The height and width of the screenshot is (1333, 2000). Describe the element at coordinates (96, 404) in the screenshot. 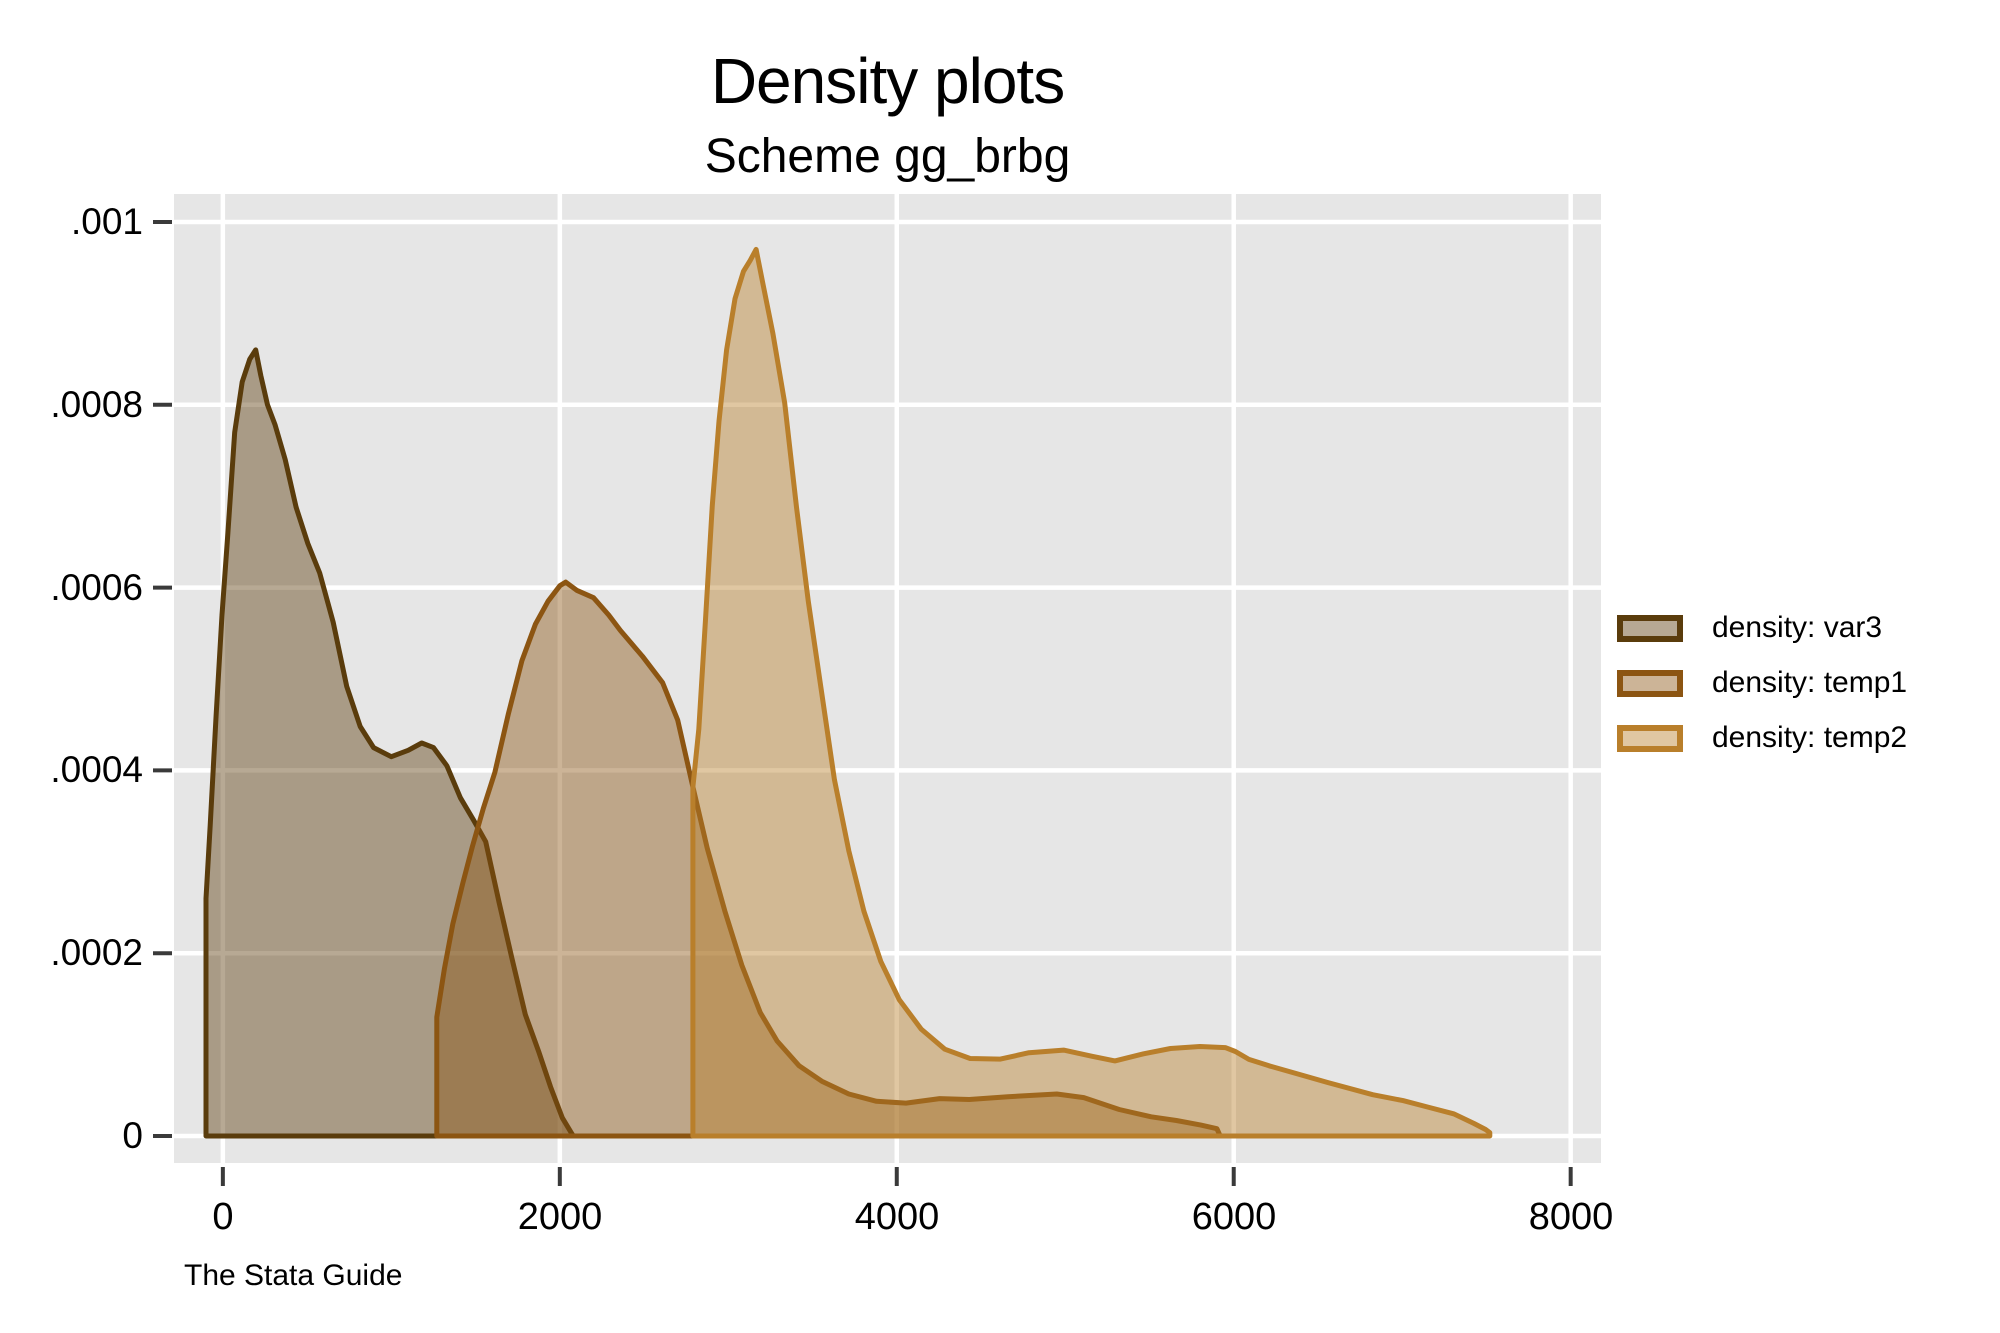

I see `y-axis-tick-label: .0008` at that location.